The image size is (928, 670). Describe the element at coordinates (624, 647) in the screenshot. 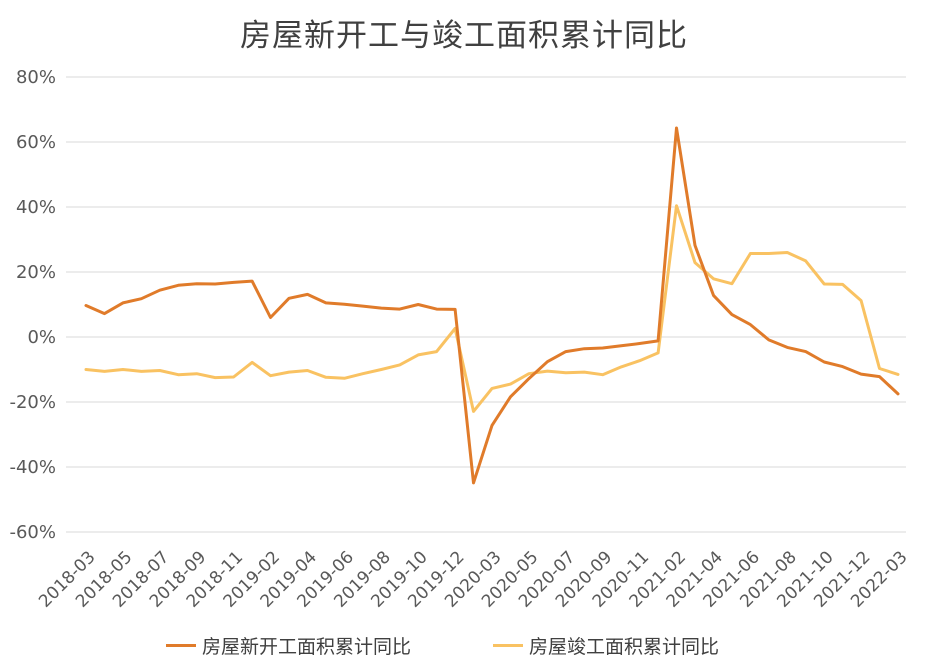

I see `legend-label-completion: 房屋竣工面积累计同比` at that location.